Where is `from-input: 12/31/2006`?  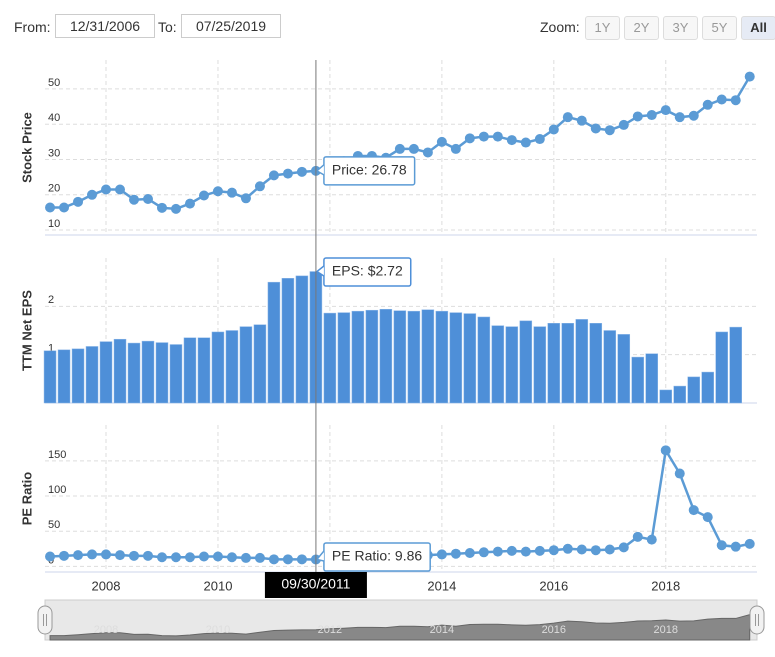
from-input: 12/31/2006 is located at coordinates (105, 26).